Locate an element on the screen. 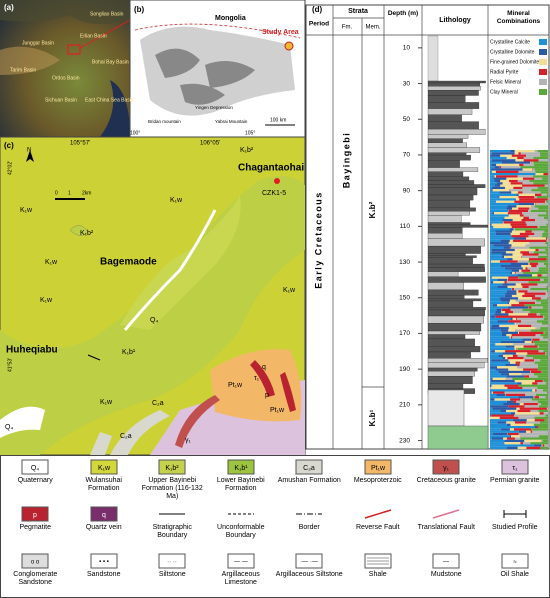 The image size is (550, 598). mineral-legend-label: Felsic Mineral is located at coordinates (505, 82).